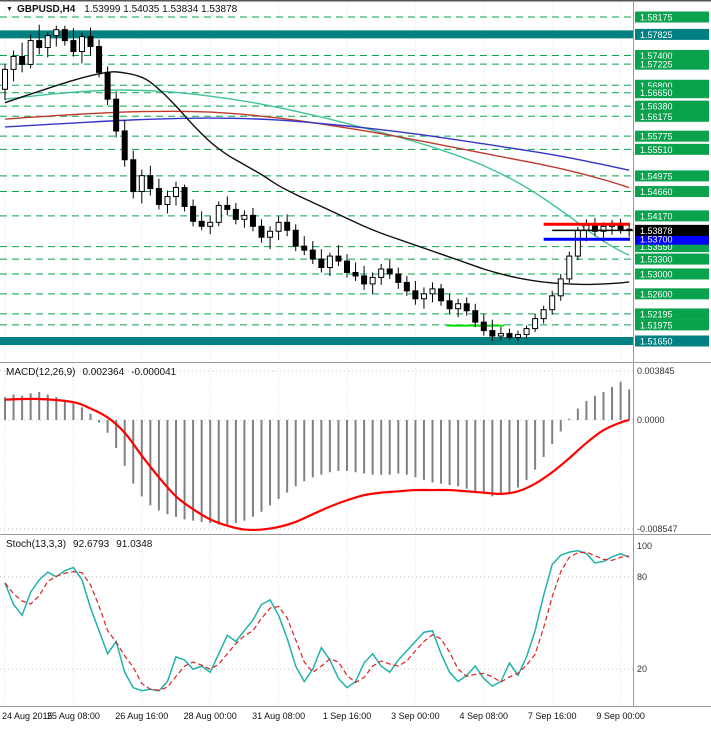 This screenshot has width=711, height=733. I want to click on svg-text: 1.54660, so click(656, 192).